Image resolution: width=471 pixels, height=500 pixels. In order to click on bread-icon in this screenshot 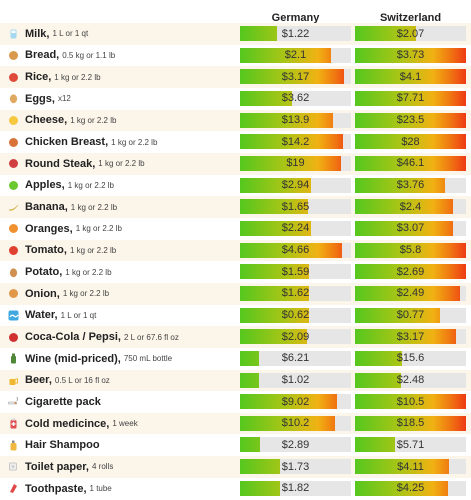, I will do `click(13, 55)`.